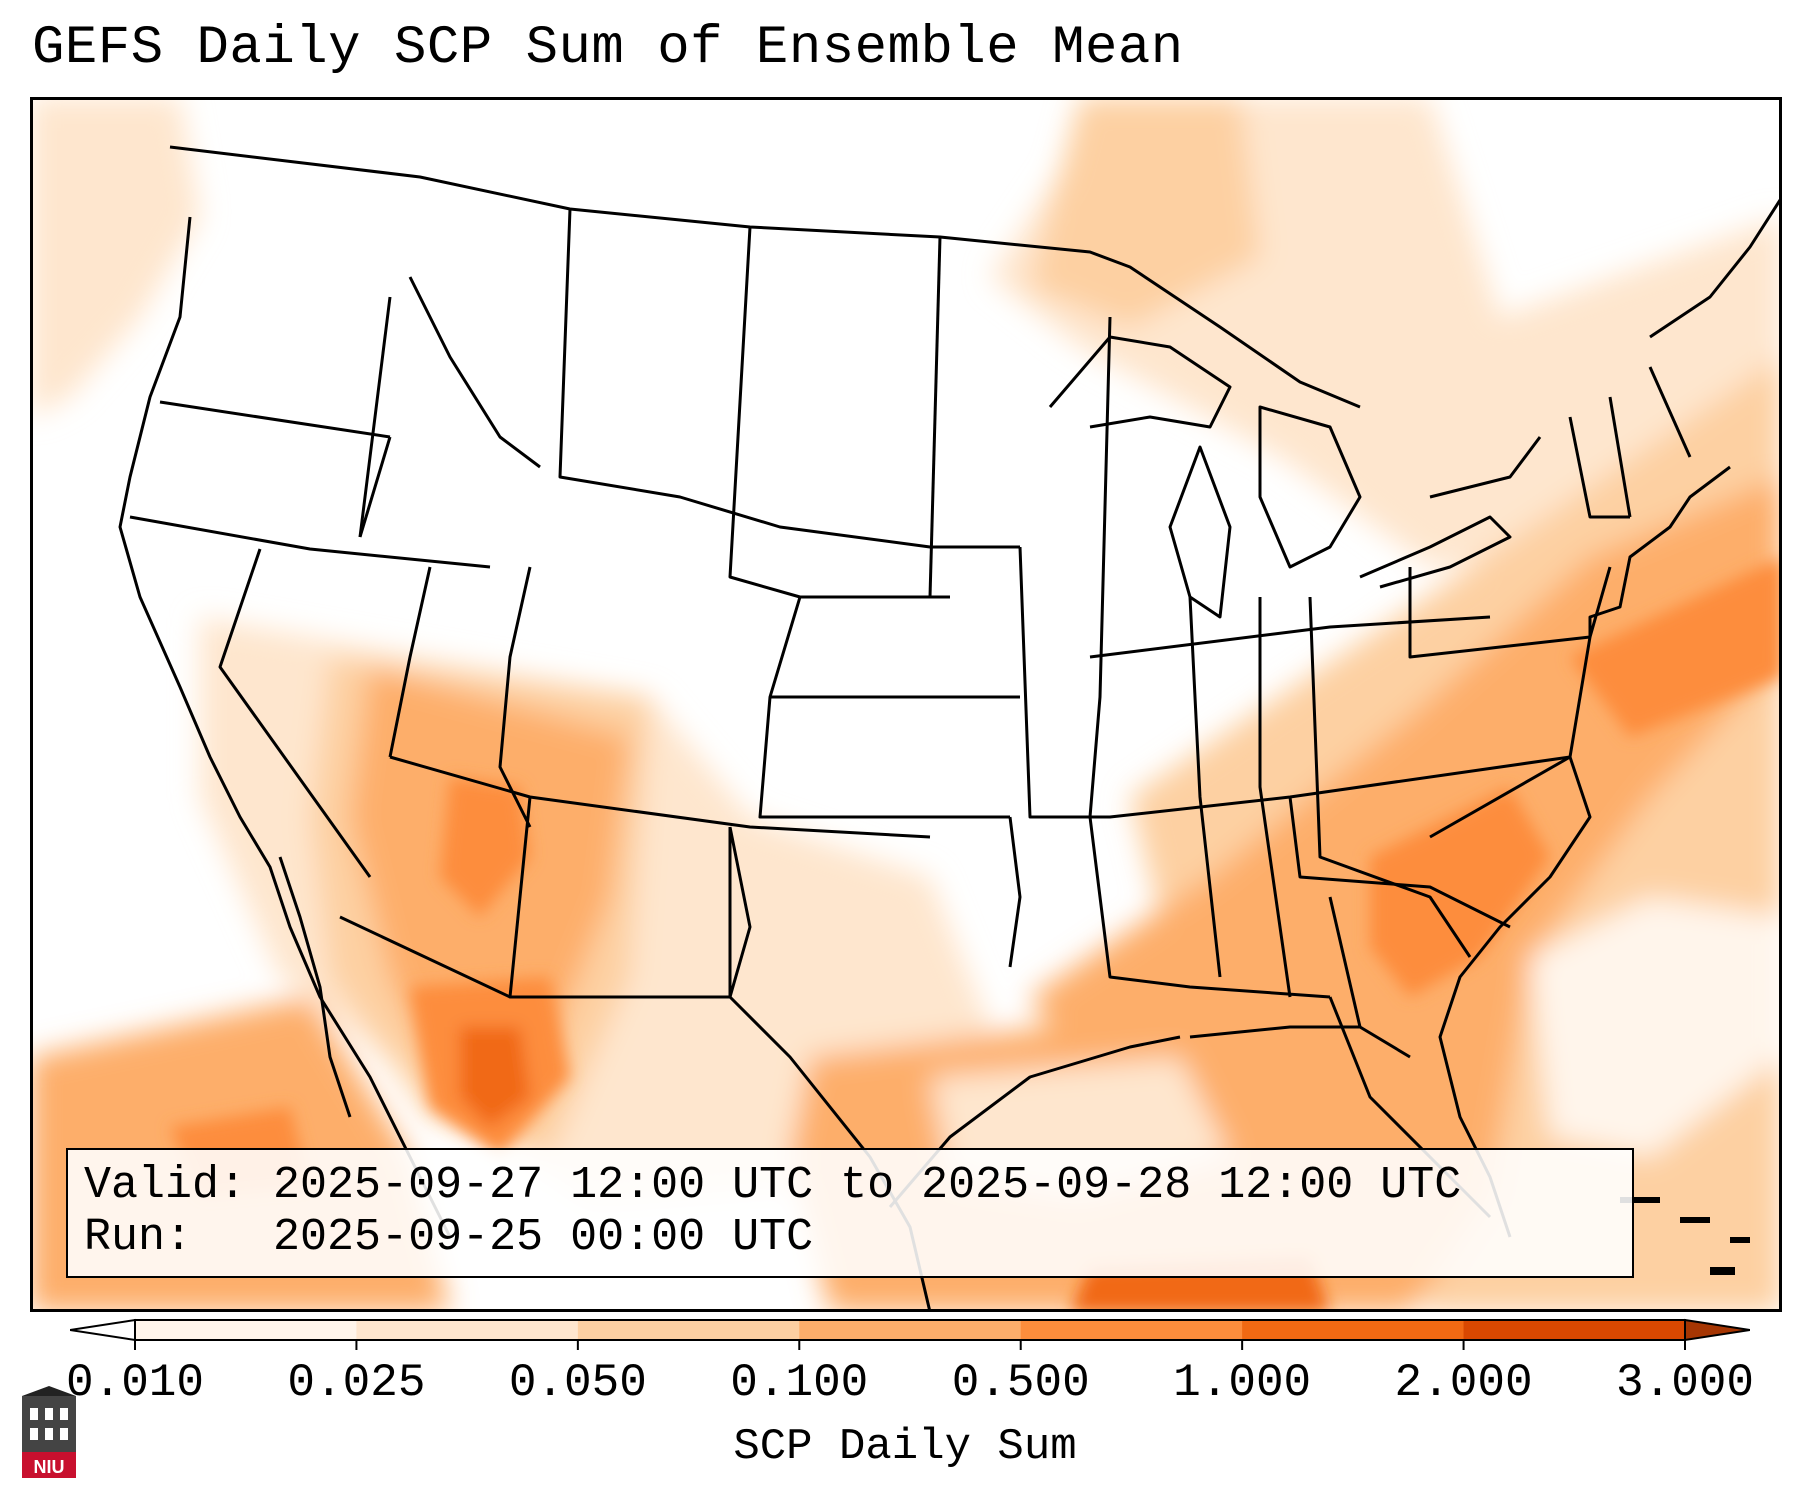 The height and width of the screenshot is (1500, 1803). Describe the element at coordinates (799, 1383) in the screenshot. I see `colorbar-tick-label: 0.100` at that location.